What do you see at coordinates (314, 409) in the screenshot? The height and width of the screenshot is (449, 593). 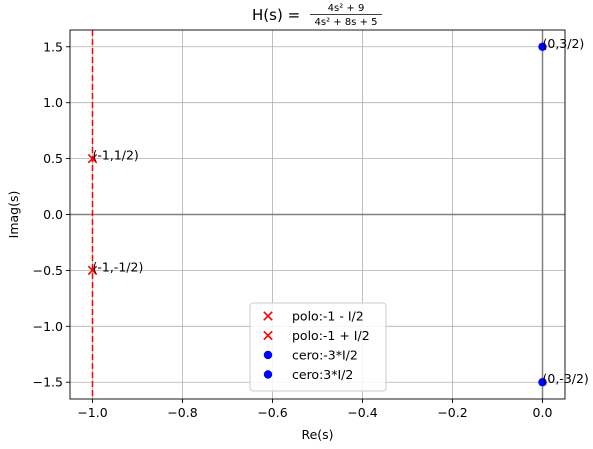 I see `x-axis-ticks: −1.0 −0.8 −0.6 −0.4 −0.2 0.0` at bounding box center [314, 409].